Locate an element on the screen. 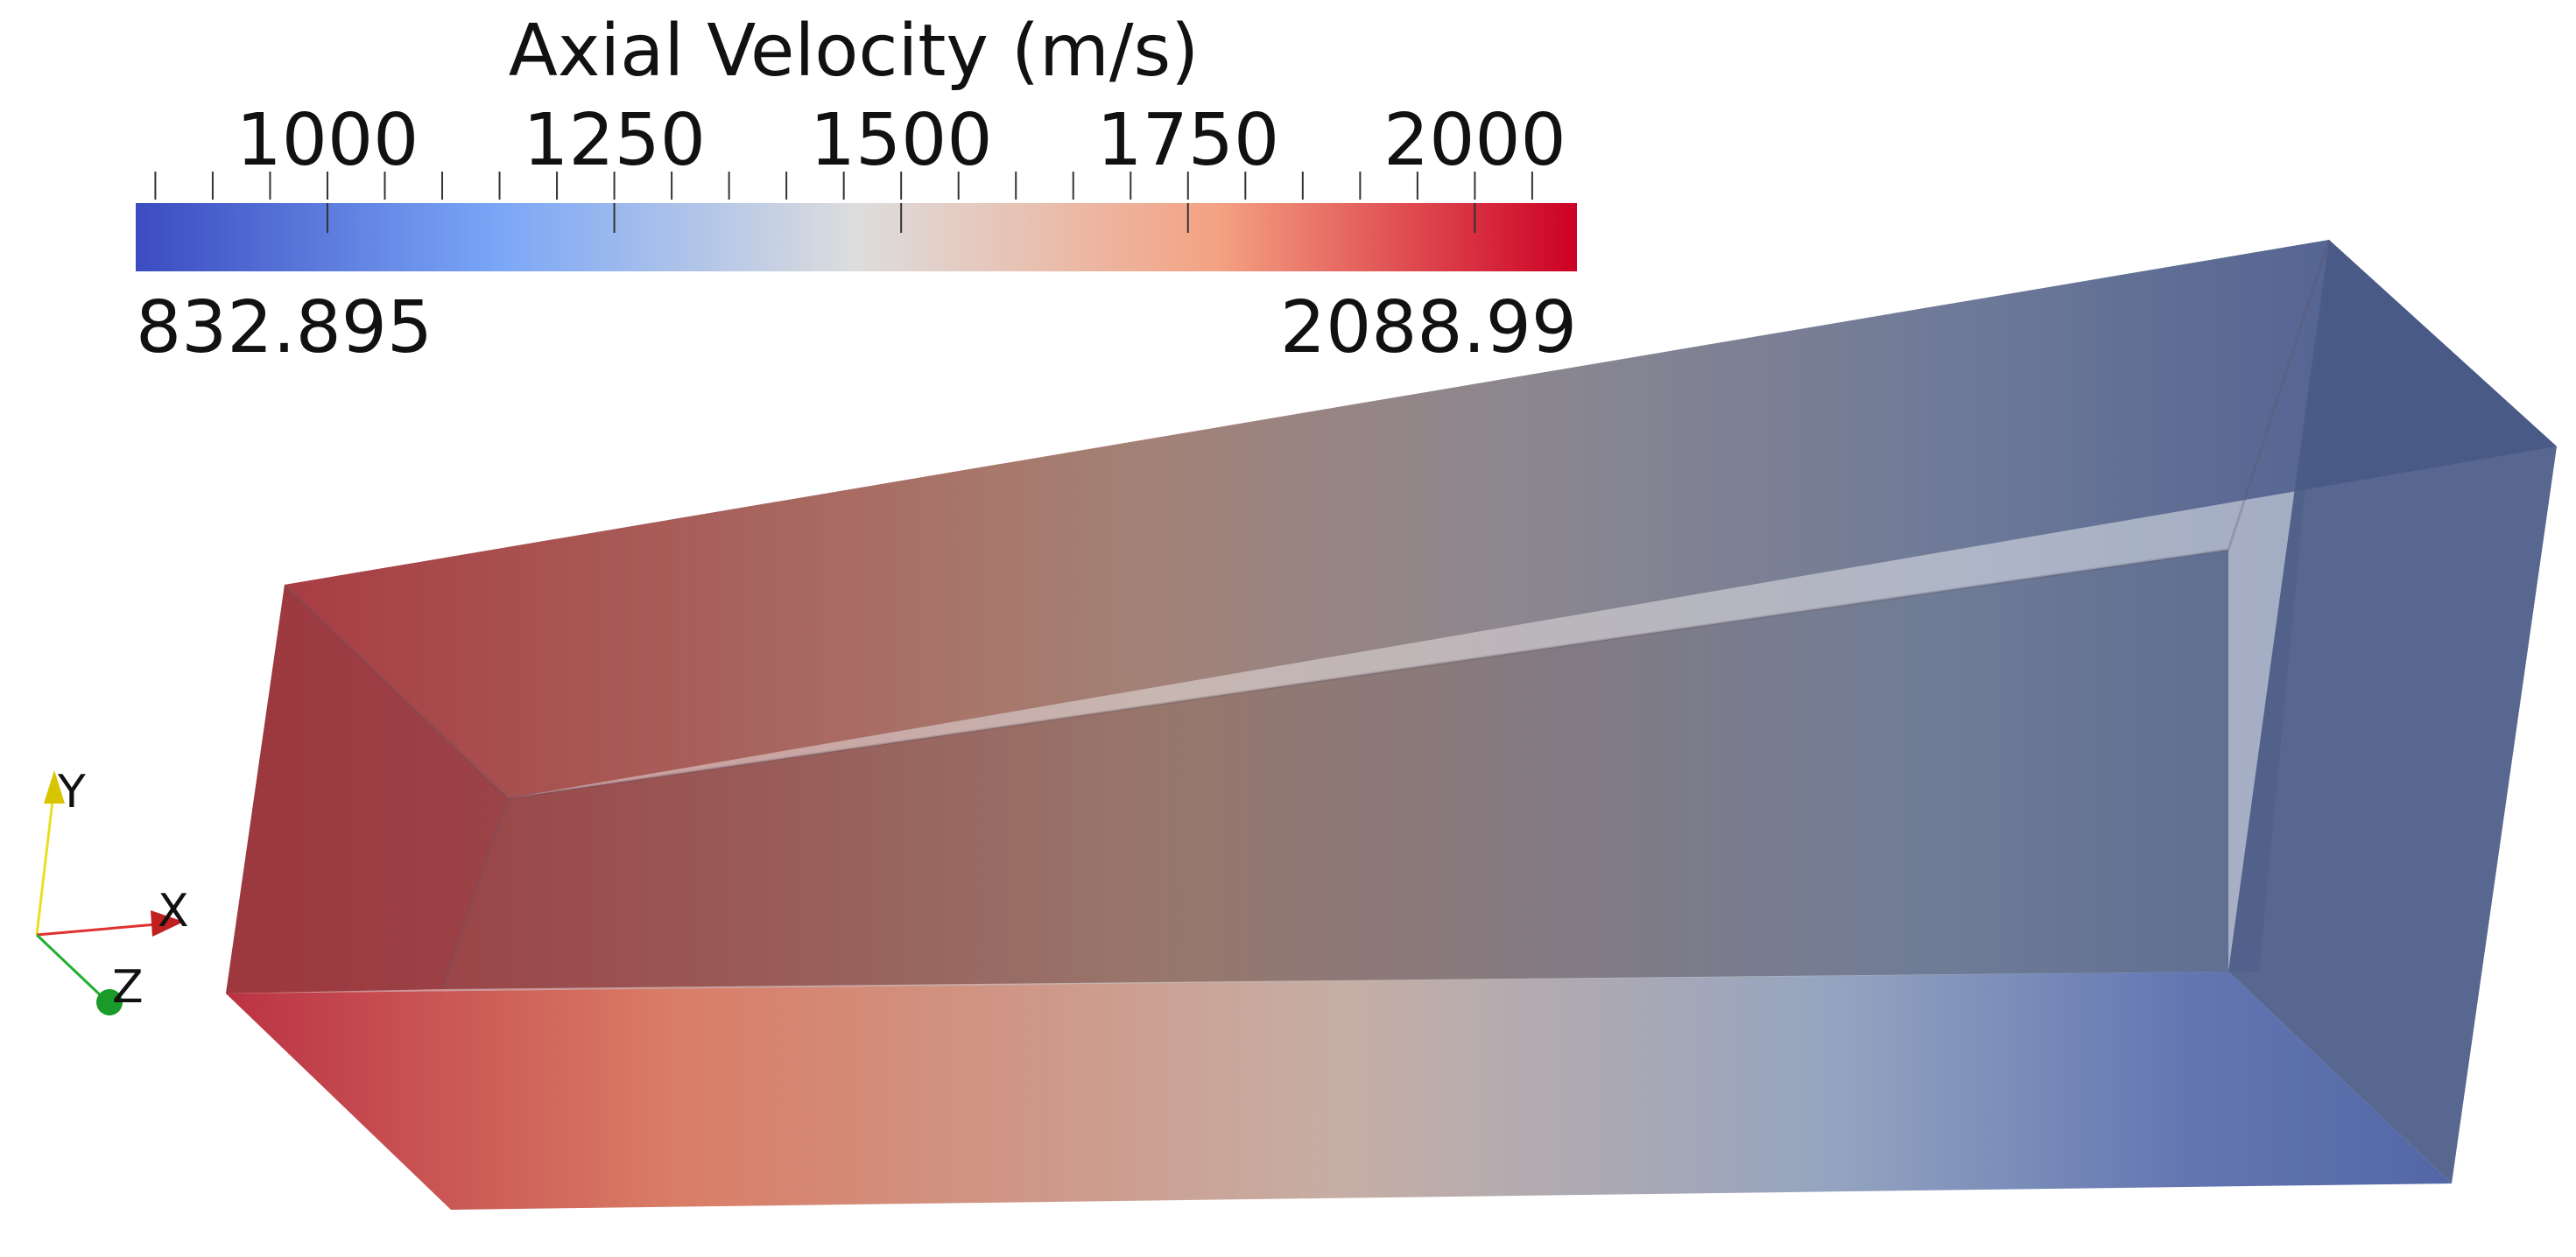  z-axis-arrow-icon is located at coordinates (109, 1002).